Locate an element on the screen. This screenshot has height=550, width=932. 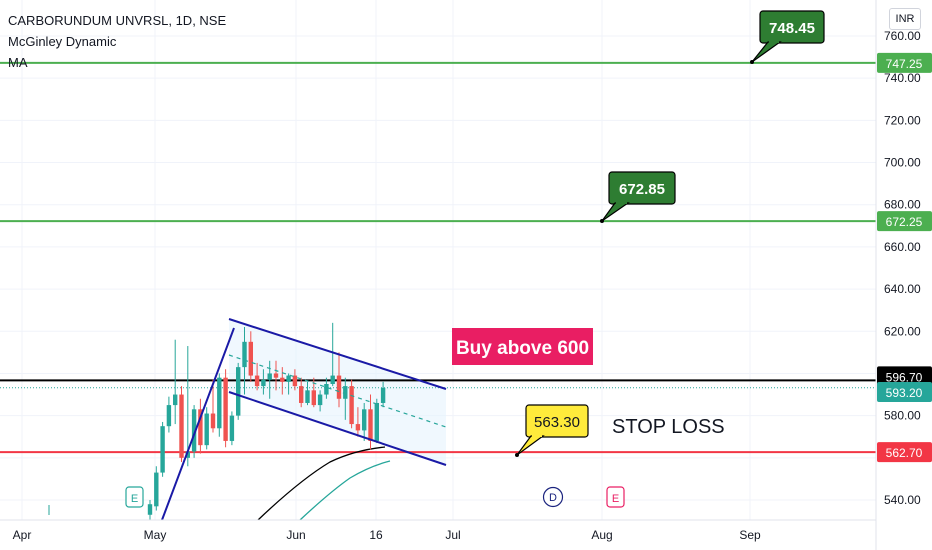
y-tick-label: 660.00 is located at coordinates (902, 247).